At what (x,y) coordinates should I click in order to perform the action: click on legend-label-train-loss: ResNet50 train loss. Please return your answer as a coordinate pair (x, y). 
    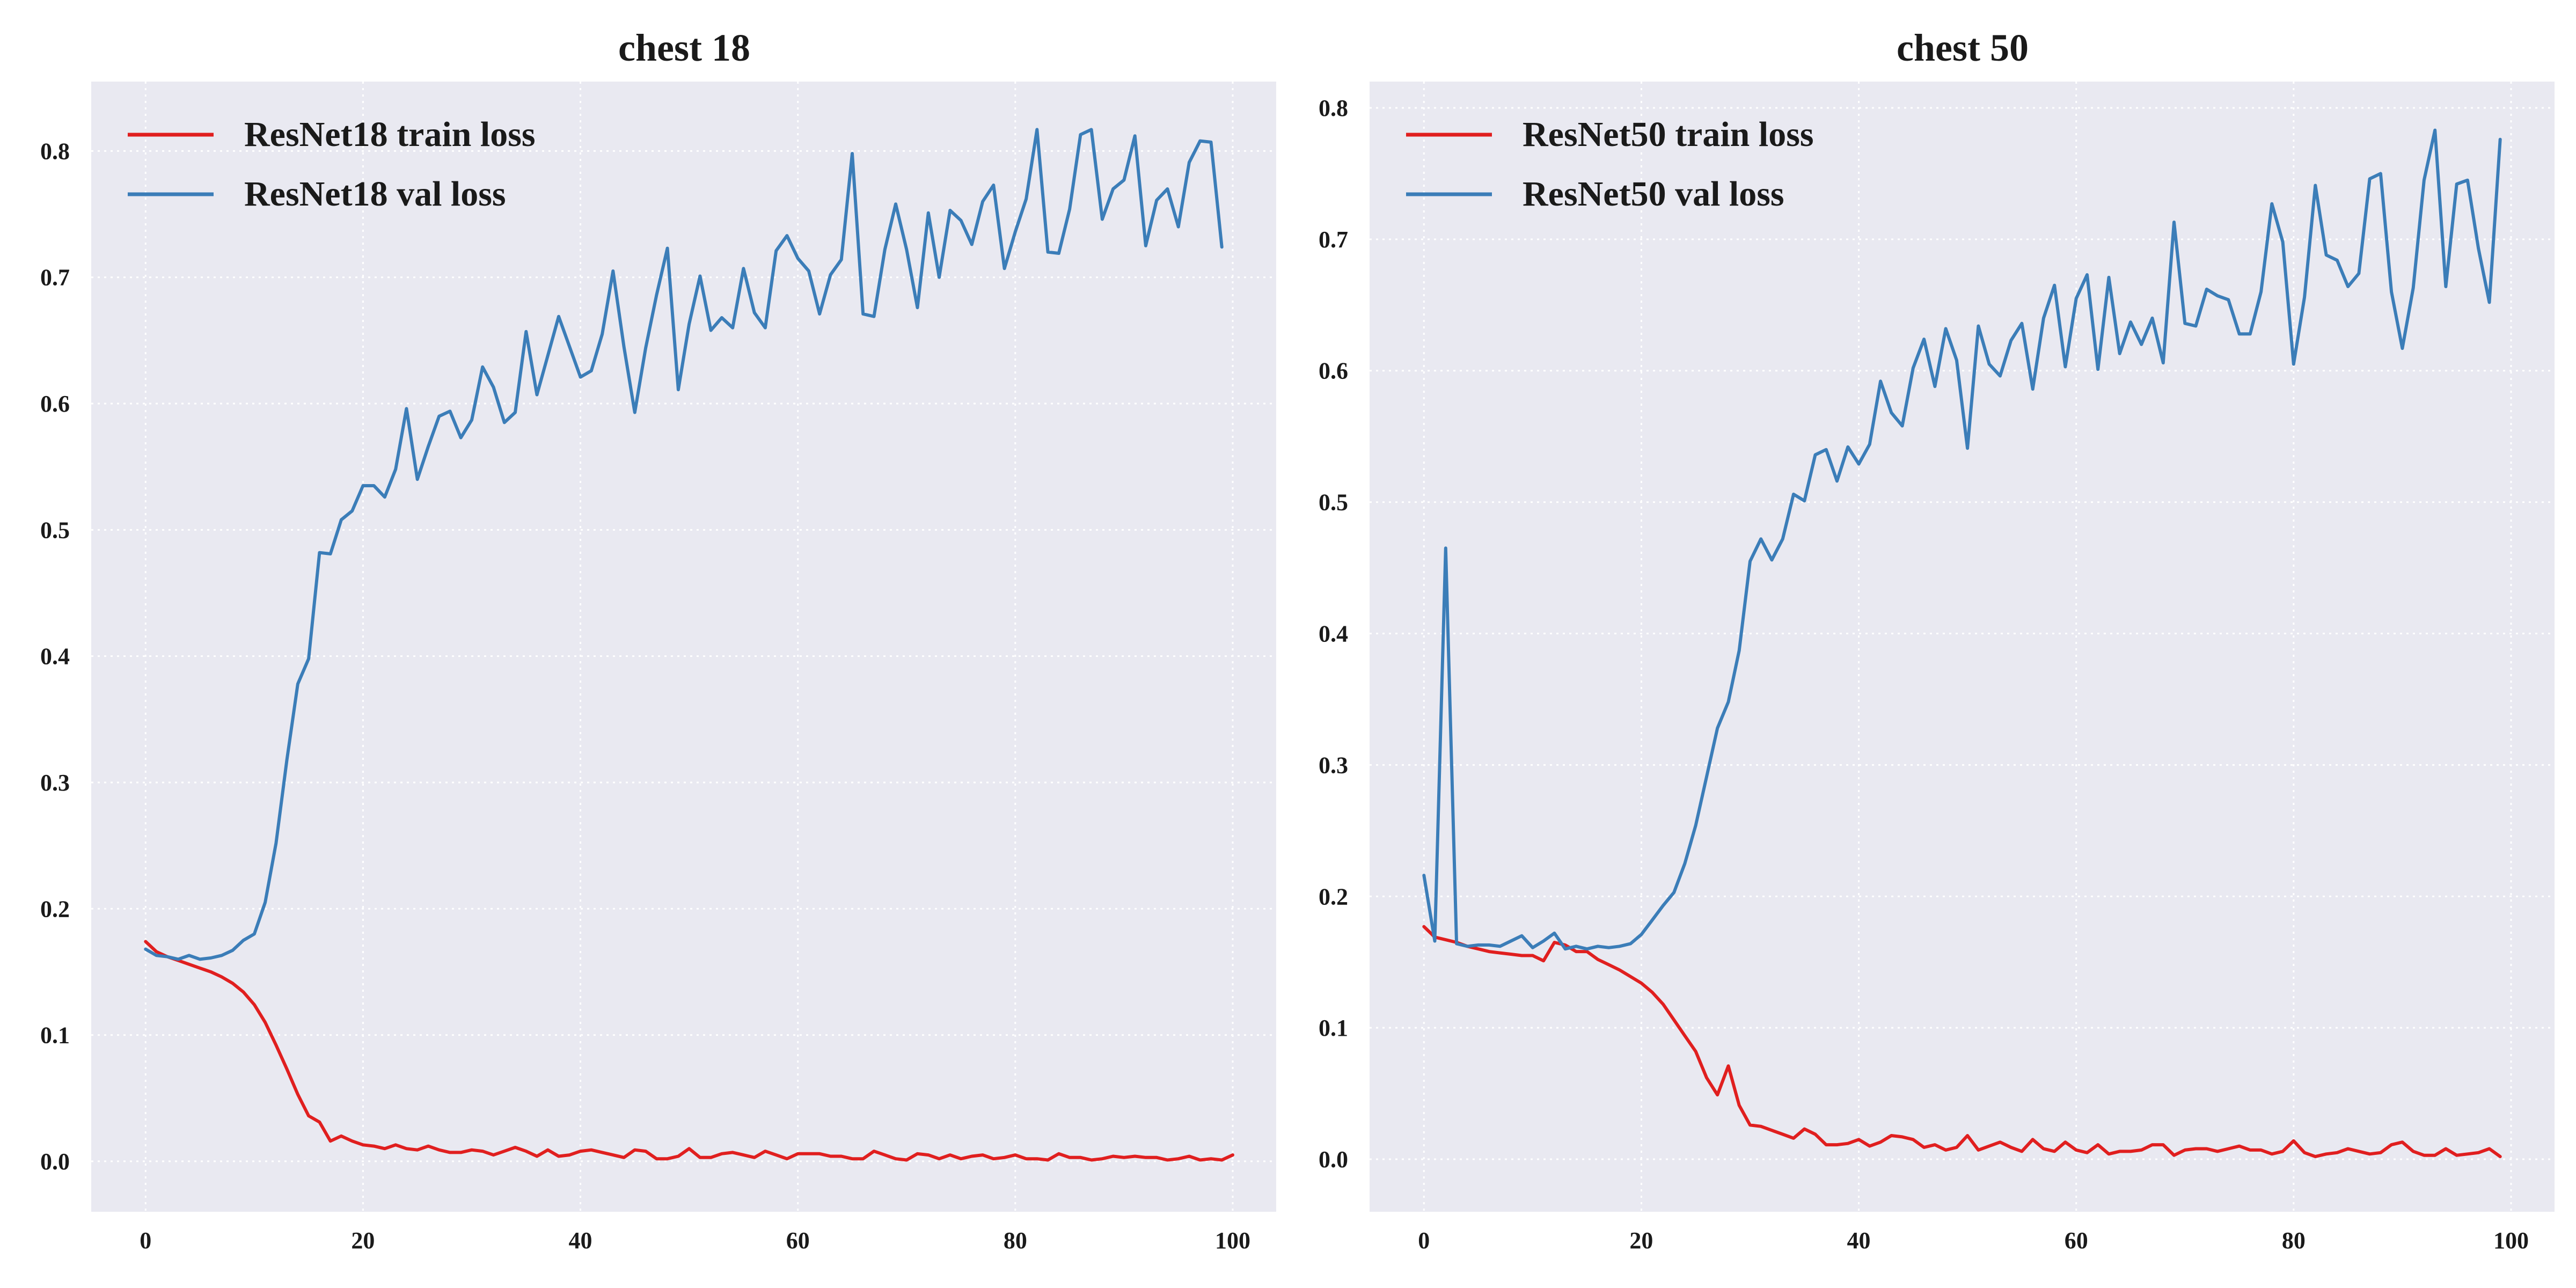
    Looking at the image, I should click on (1668, 134).